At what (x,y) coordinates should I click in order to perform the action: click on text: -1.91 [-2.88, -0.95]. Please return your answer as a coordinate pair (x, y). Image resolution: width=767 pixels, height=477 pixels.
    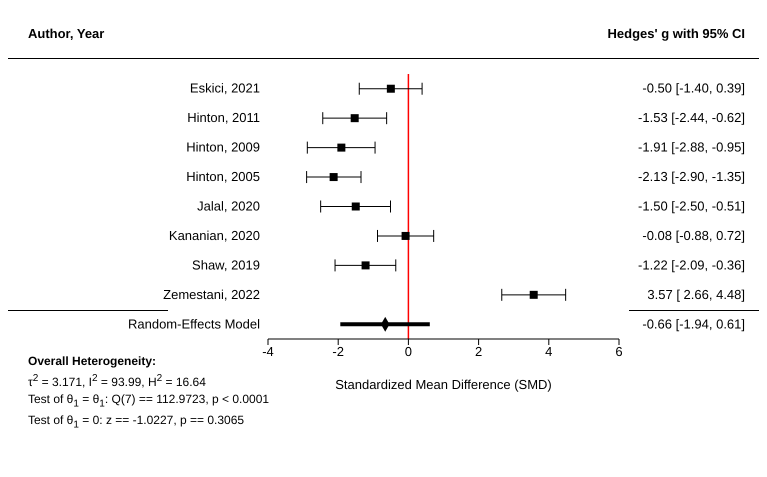
    Looking at the image, I should click on (691, 147).